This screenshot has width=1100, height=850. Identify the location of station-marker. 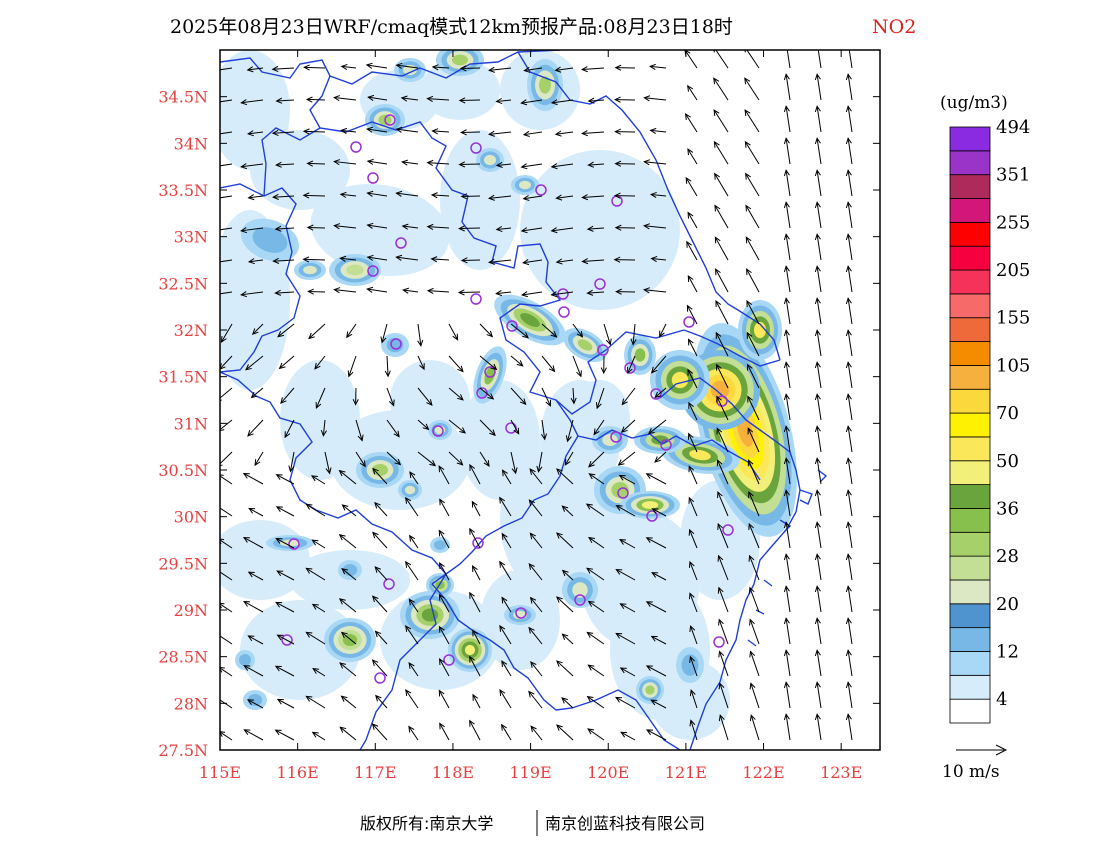
(294, 544).